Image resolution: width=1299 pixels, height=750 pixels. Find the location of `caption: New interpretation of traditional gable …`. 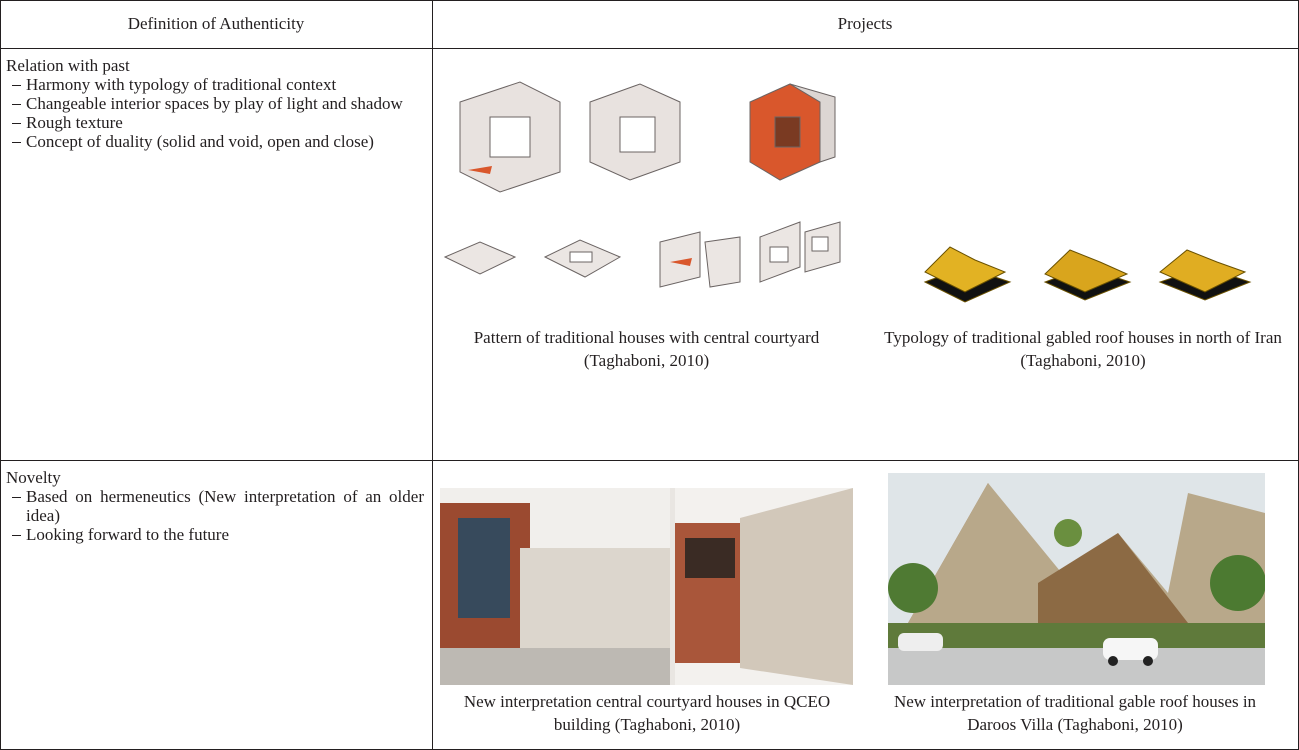

caption: New interpretation of traditional gable … is located at coordinates (1075, 713).